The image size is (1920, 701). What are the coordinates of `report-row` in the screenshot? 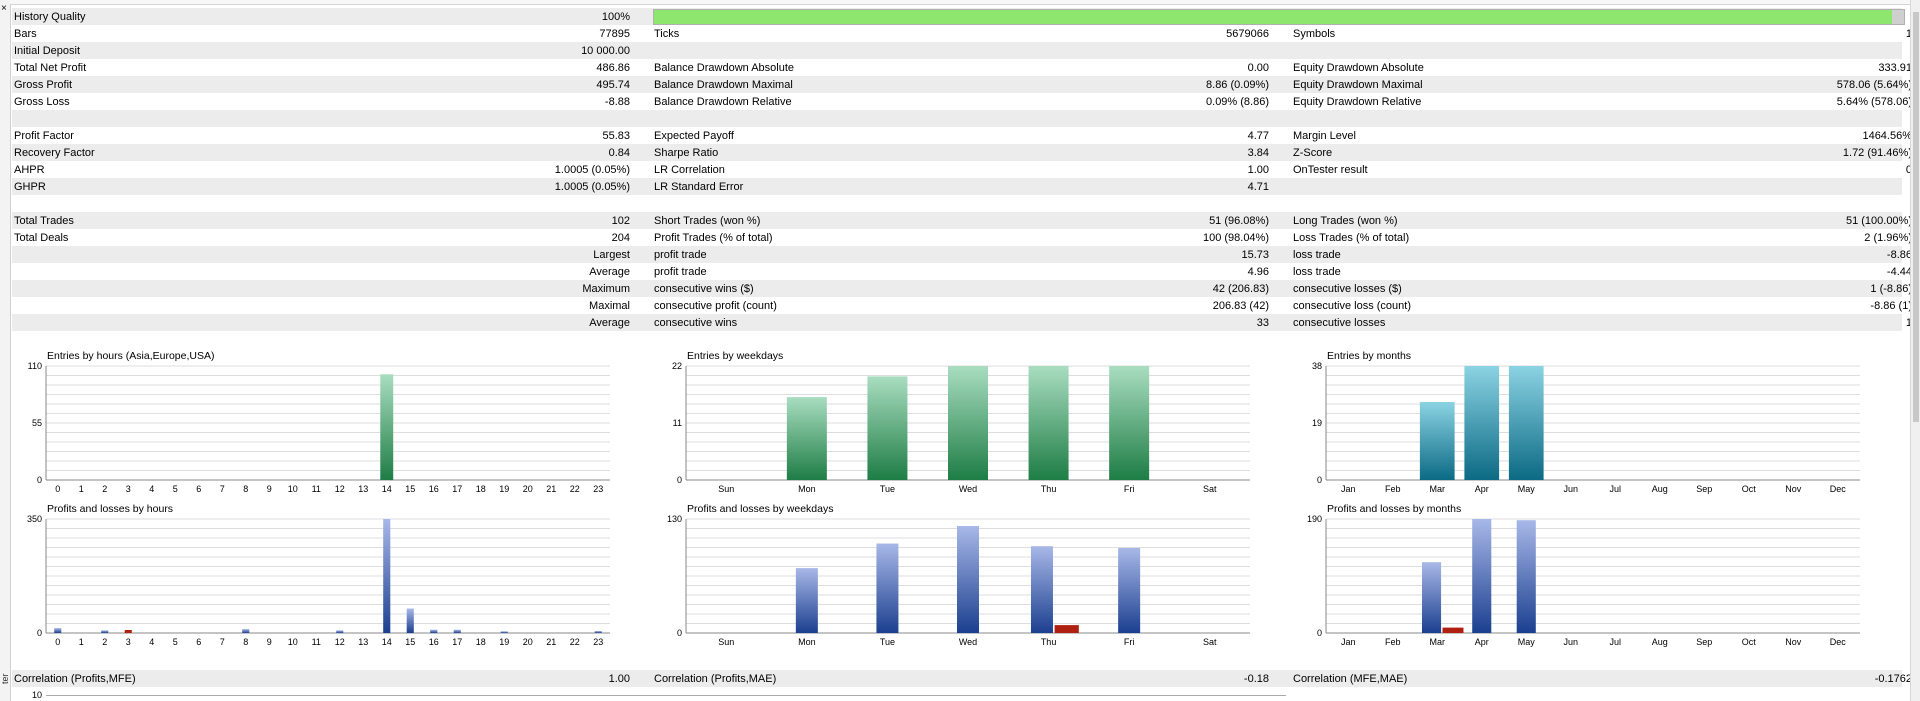 It's located at (957, 203).